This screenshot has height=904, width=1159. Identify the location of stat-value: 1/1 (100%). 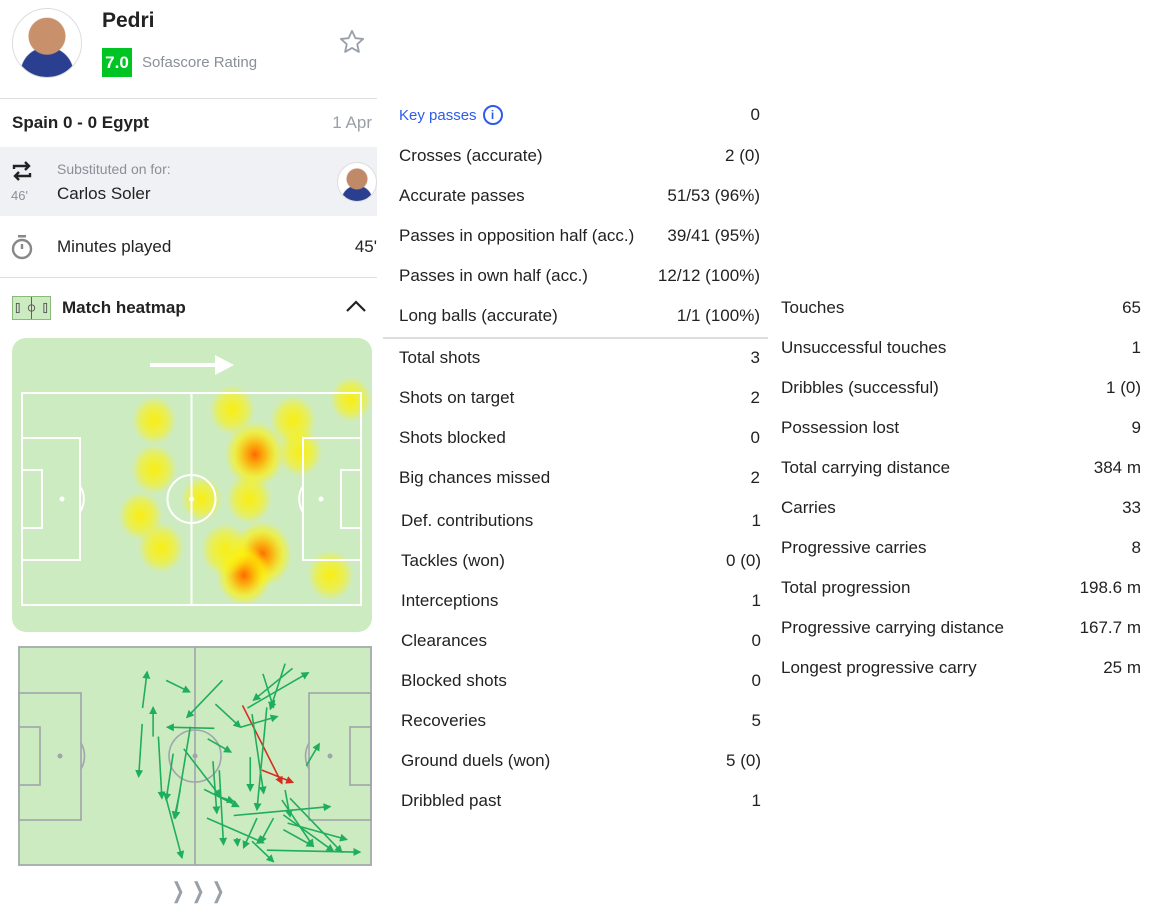
(718, 315).